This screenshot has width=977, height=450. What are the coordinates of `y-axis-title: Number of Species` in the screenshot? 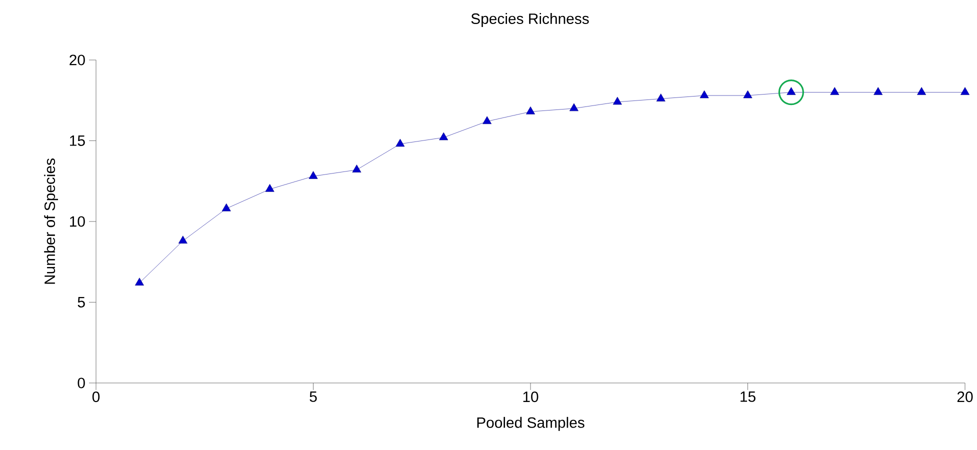 It's located at (51, 221).